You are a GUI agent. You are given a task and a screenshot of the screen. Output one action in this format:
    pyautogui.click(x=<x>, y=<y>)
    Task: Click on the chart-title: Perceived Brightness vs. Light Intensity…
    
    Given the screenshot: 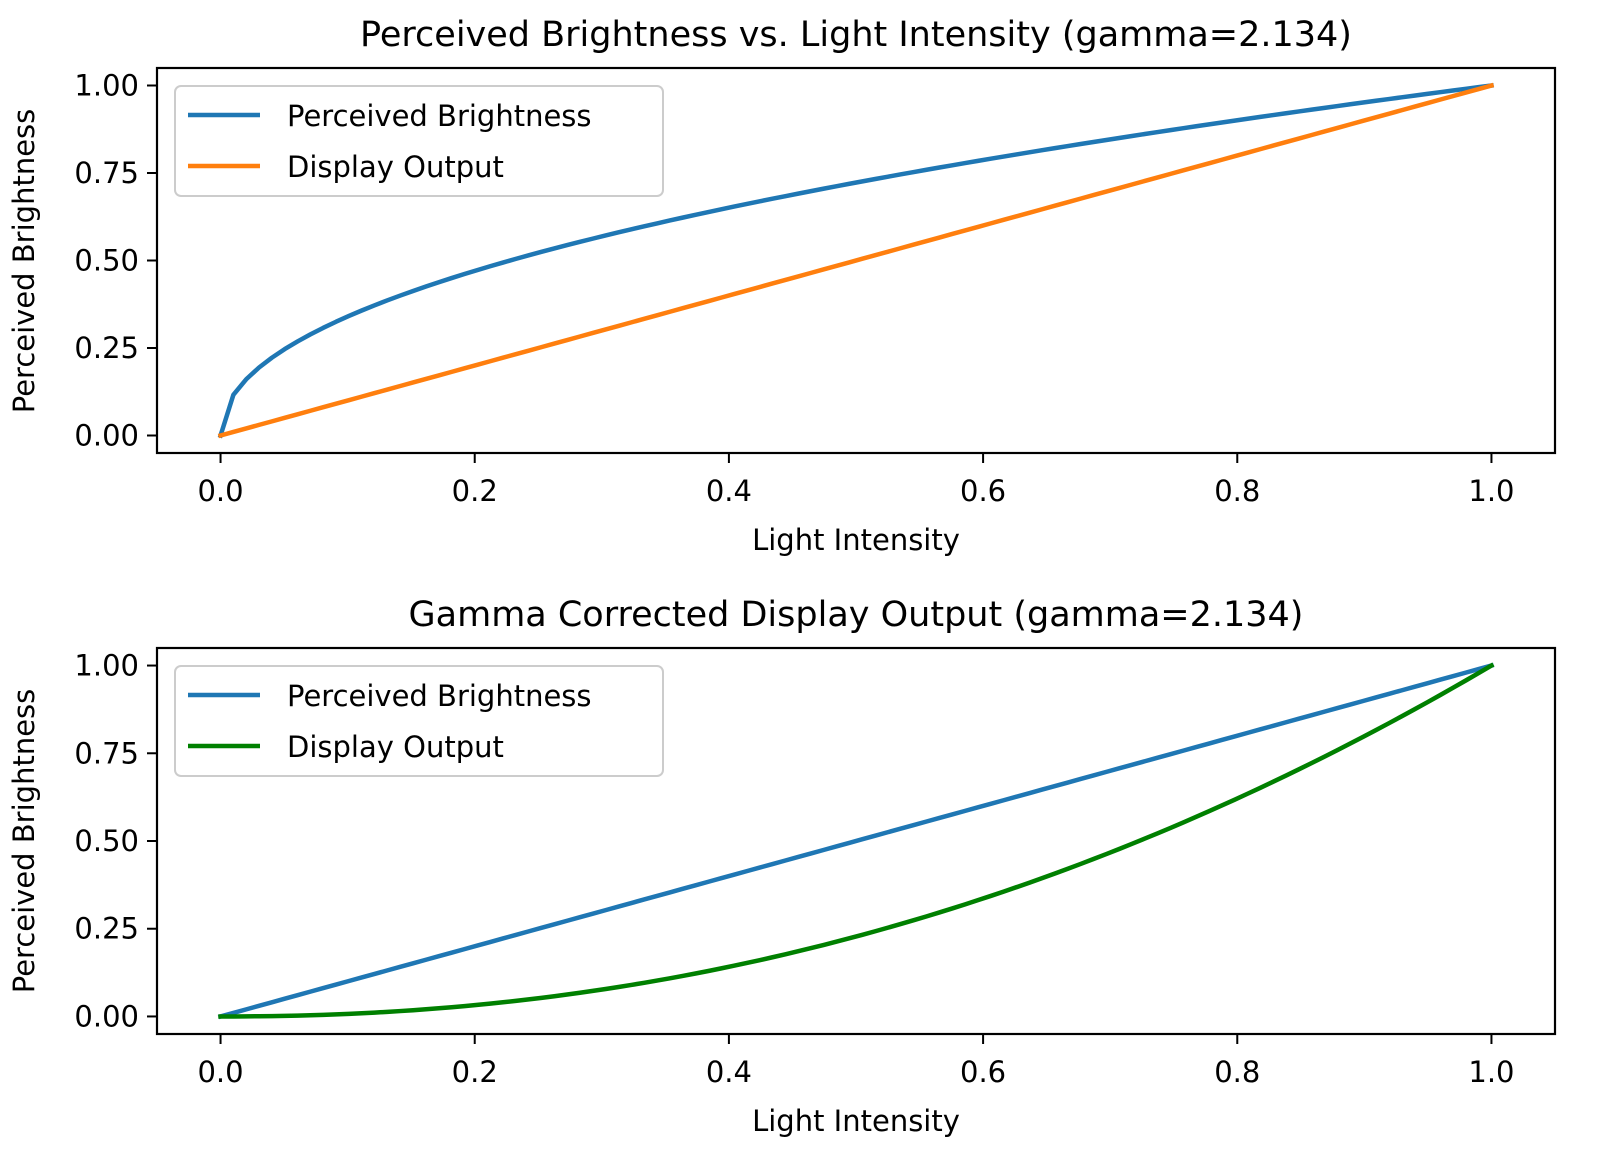 What is the action you would take?
    pyautogui.click(x=856, y=35)
    